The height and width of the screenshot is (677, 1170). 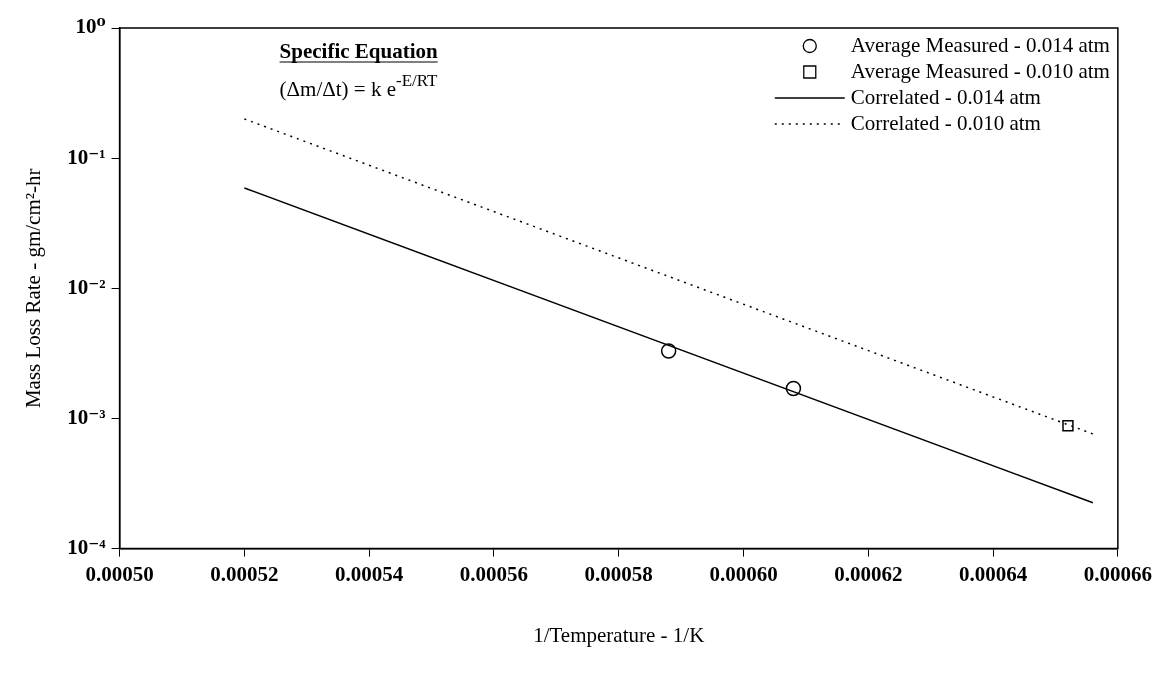 I want to click on x-tick-label: 0.00058, so click(x=618, y=573).